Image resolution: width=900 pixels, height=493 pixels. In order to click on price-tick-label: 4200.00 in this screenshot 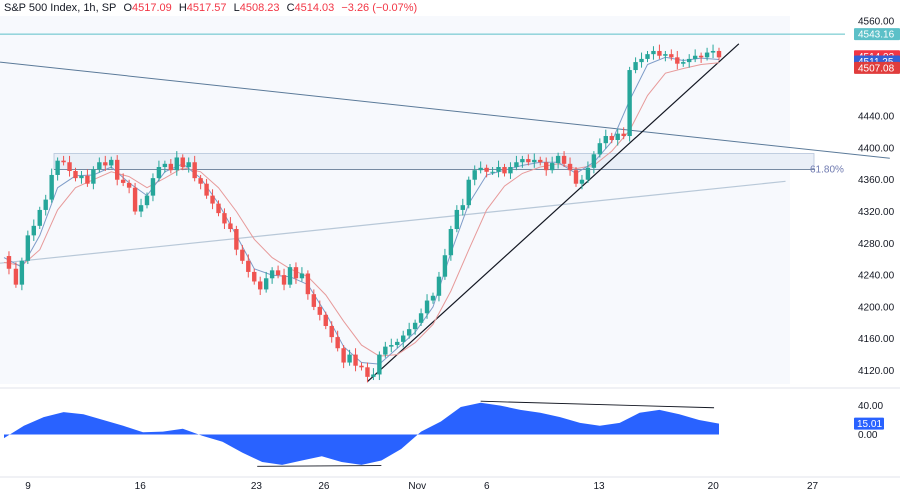, I will do `click(876, 307)`.